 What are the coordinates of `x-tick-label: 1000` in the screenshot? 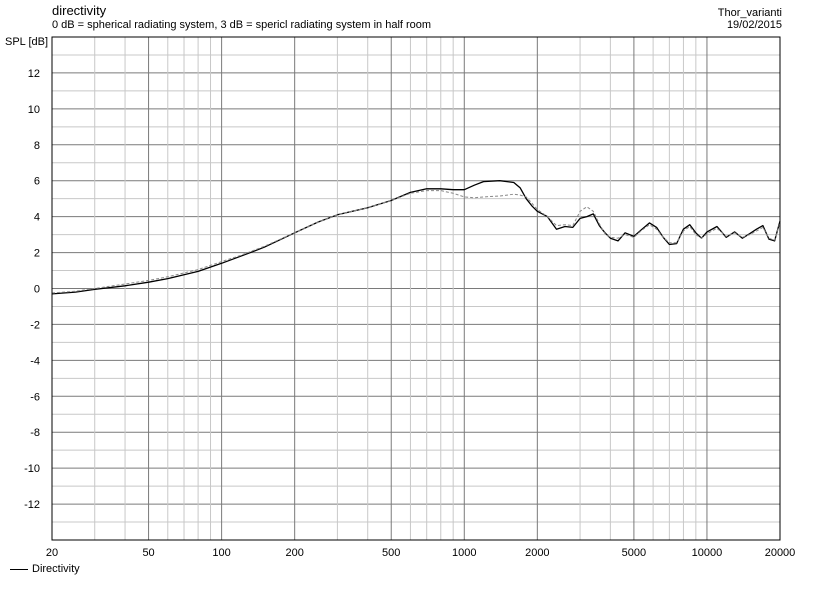 It's located at (464, 553).